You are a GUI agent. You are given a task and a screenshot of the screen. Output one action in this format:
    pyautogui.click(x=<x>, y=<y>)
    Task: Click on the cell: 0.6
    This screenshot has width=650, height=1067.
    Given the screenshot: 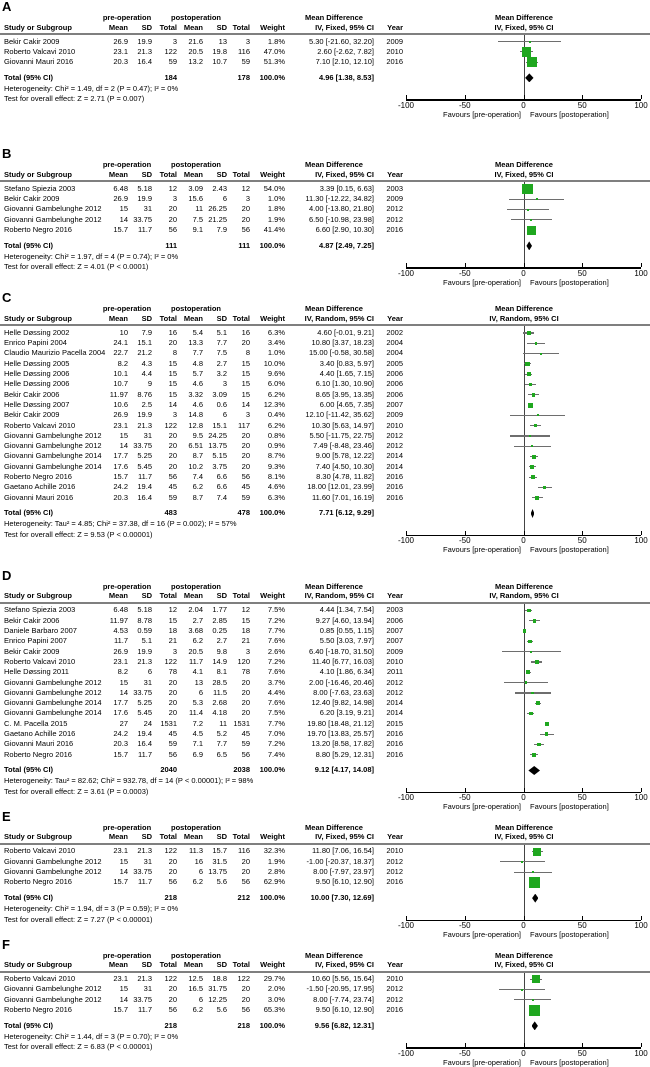 What is the action you would take?
    pyautogui.click(x=221, y=404)
    